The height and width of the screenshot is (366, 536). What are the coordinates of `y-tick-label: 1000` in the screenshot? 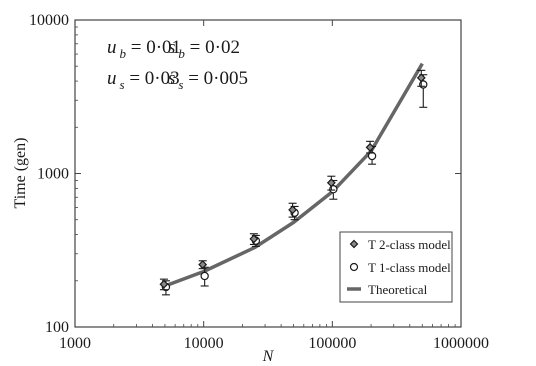 It's located at (53, 174).